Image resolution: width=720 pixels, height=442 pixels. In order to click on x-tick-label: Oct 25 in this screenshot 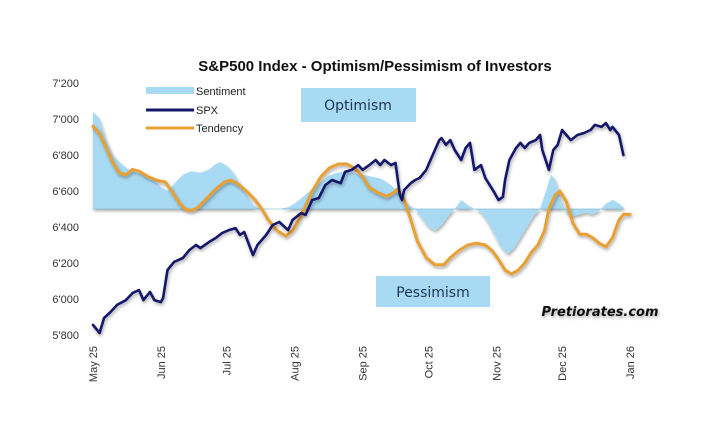, I will do `click(429, 362)`.